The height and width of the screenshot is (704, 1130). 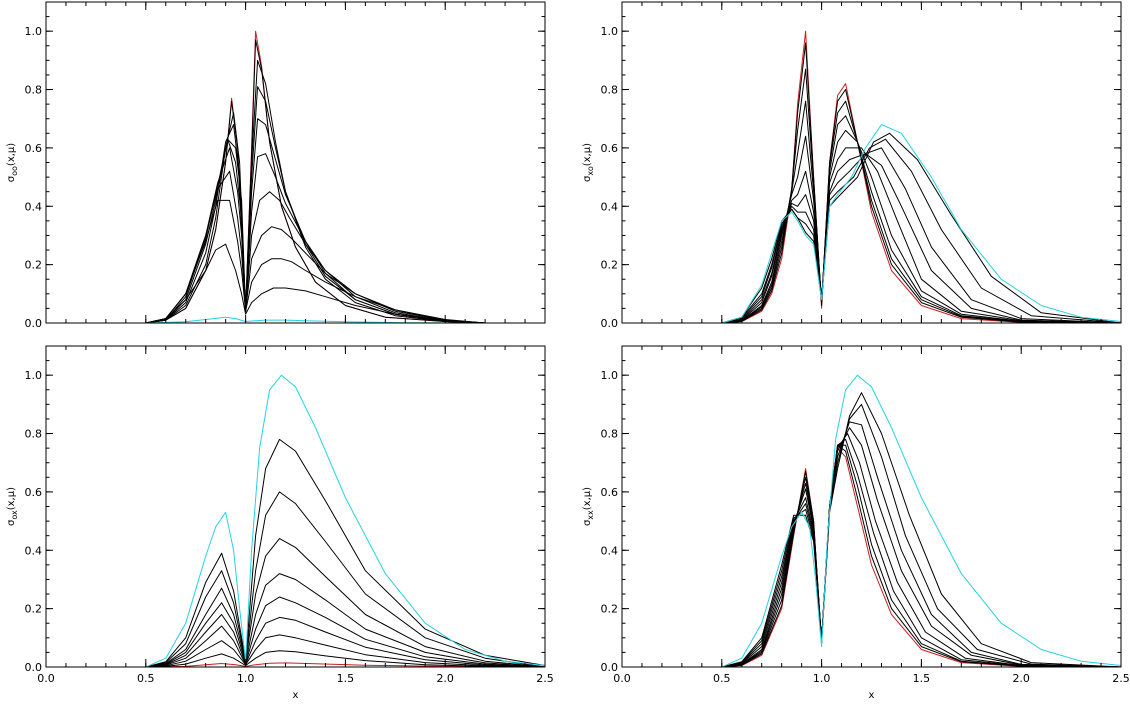 What do you see at coordinates (590, 515) in the screenshot?
I see `y-axis-subscript: xx` at bounding box center [590, 515].